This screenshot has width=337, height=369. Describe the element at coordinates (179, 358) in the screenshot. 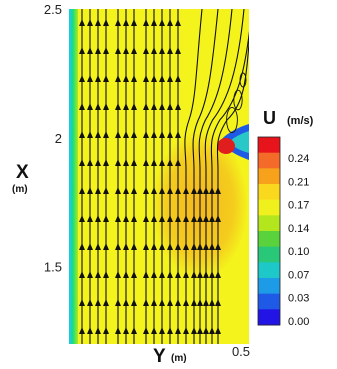

I see `y-axis-unit: (m)` at that location.